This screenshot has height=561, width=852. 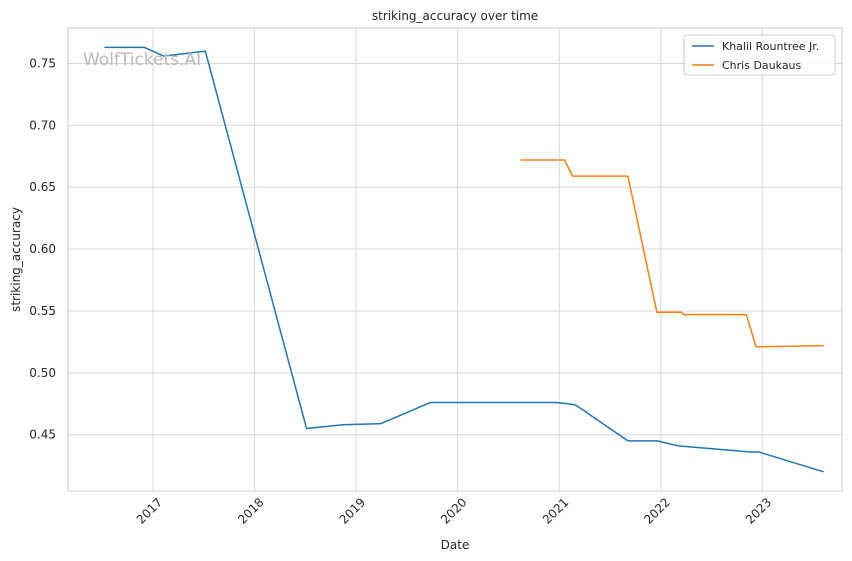 I want to click on legend-label: Chris Daukaus, so click(x=762, y=65).